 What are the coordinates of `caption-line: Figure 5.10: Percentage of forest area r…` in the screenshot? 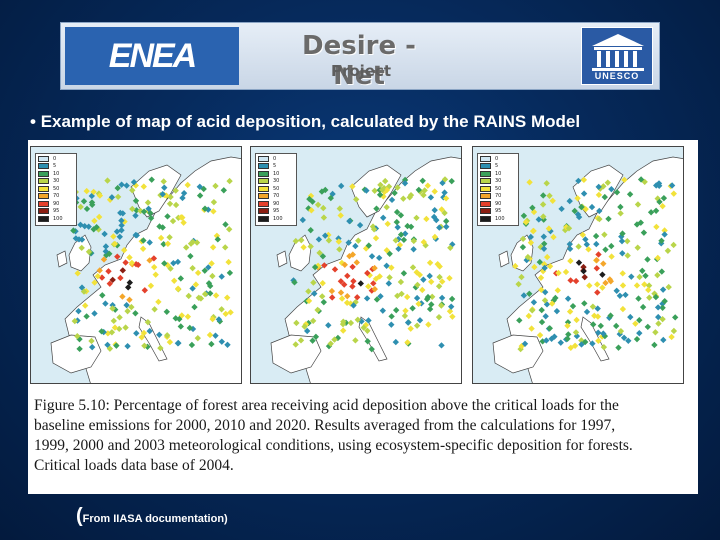 It's located at (326, 405).